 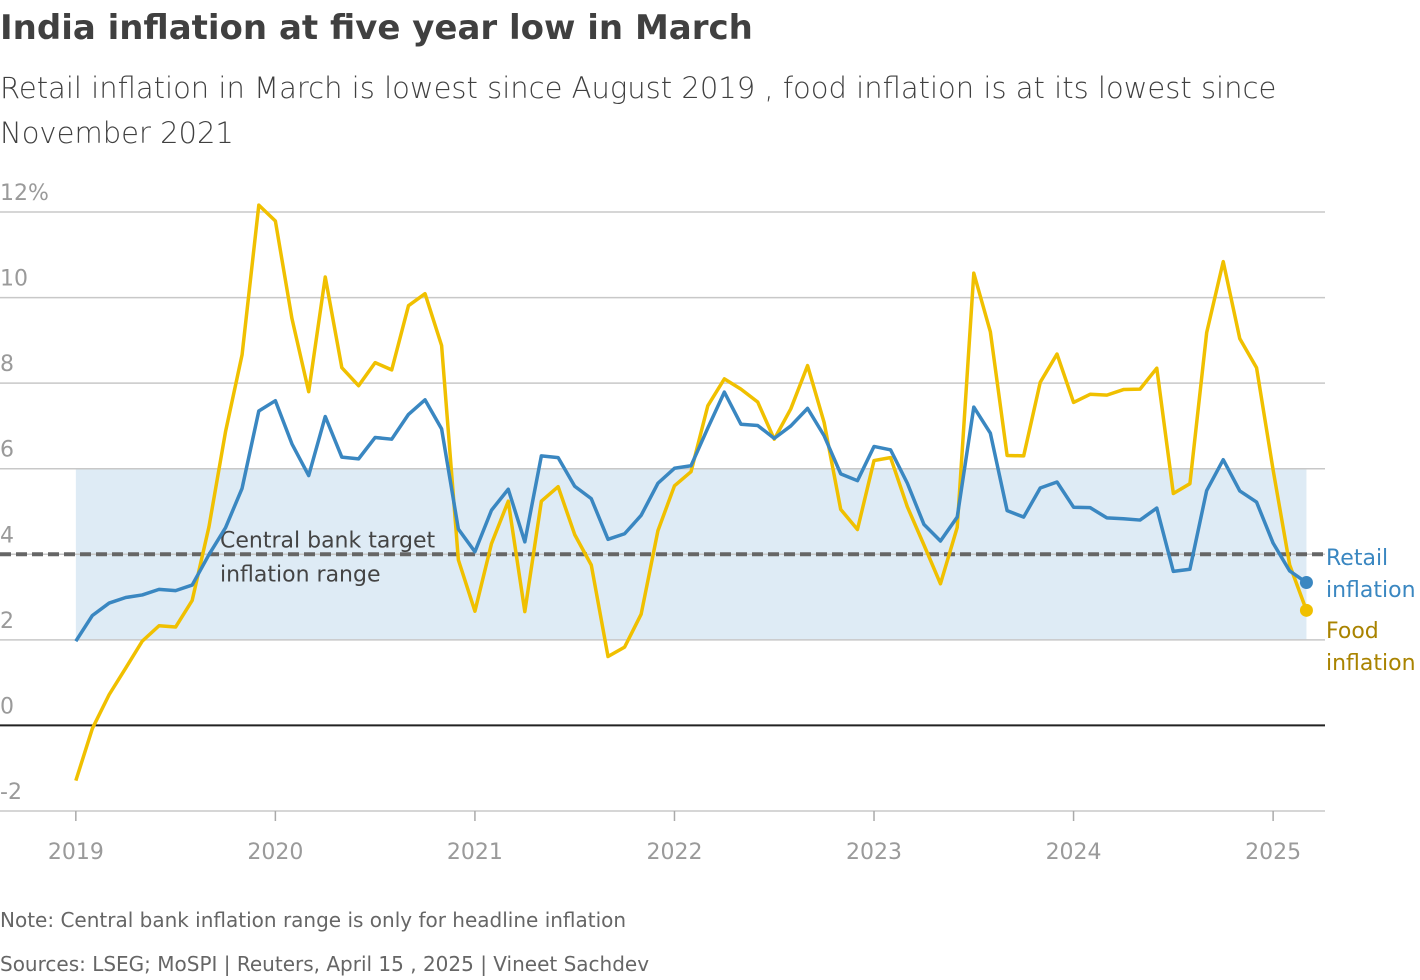 I want to click on y-tick-label: 6, so click(x=7, y=450).